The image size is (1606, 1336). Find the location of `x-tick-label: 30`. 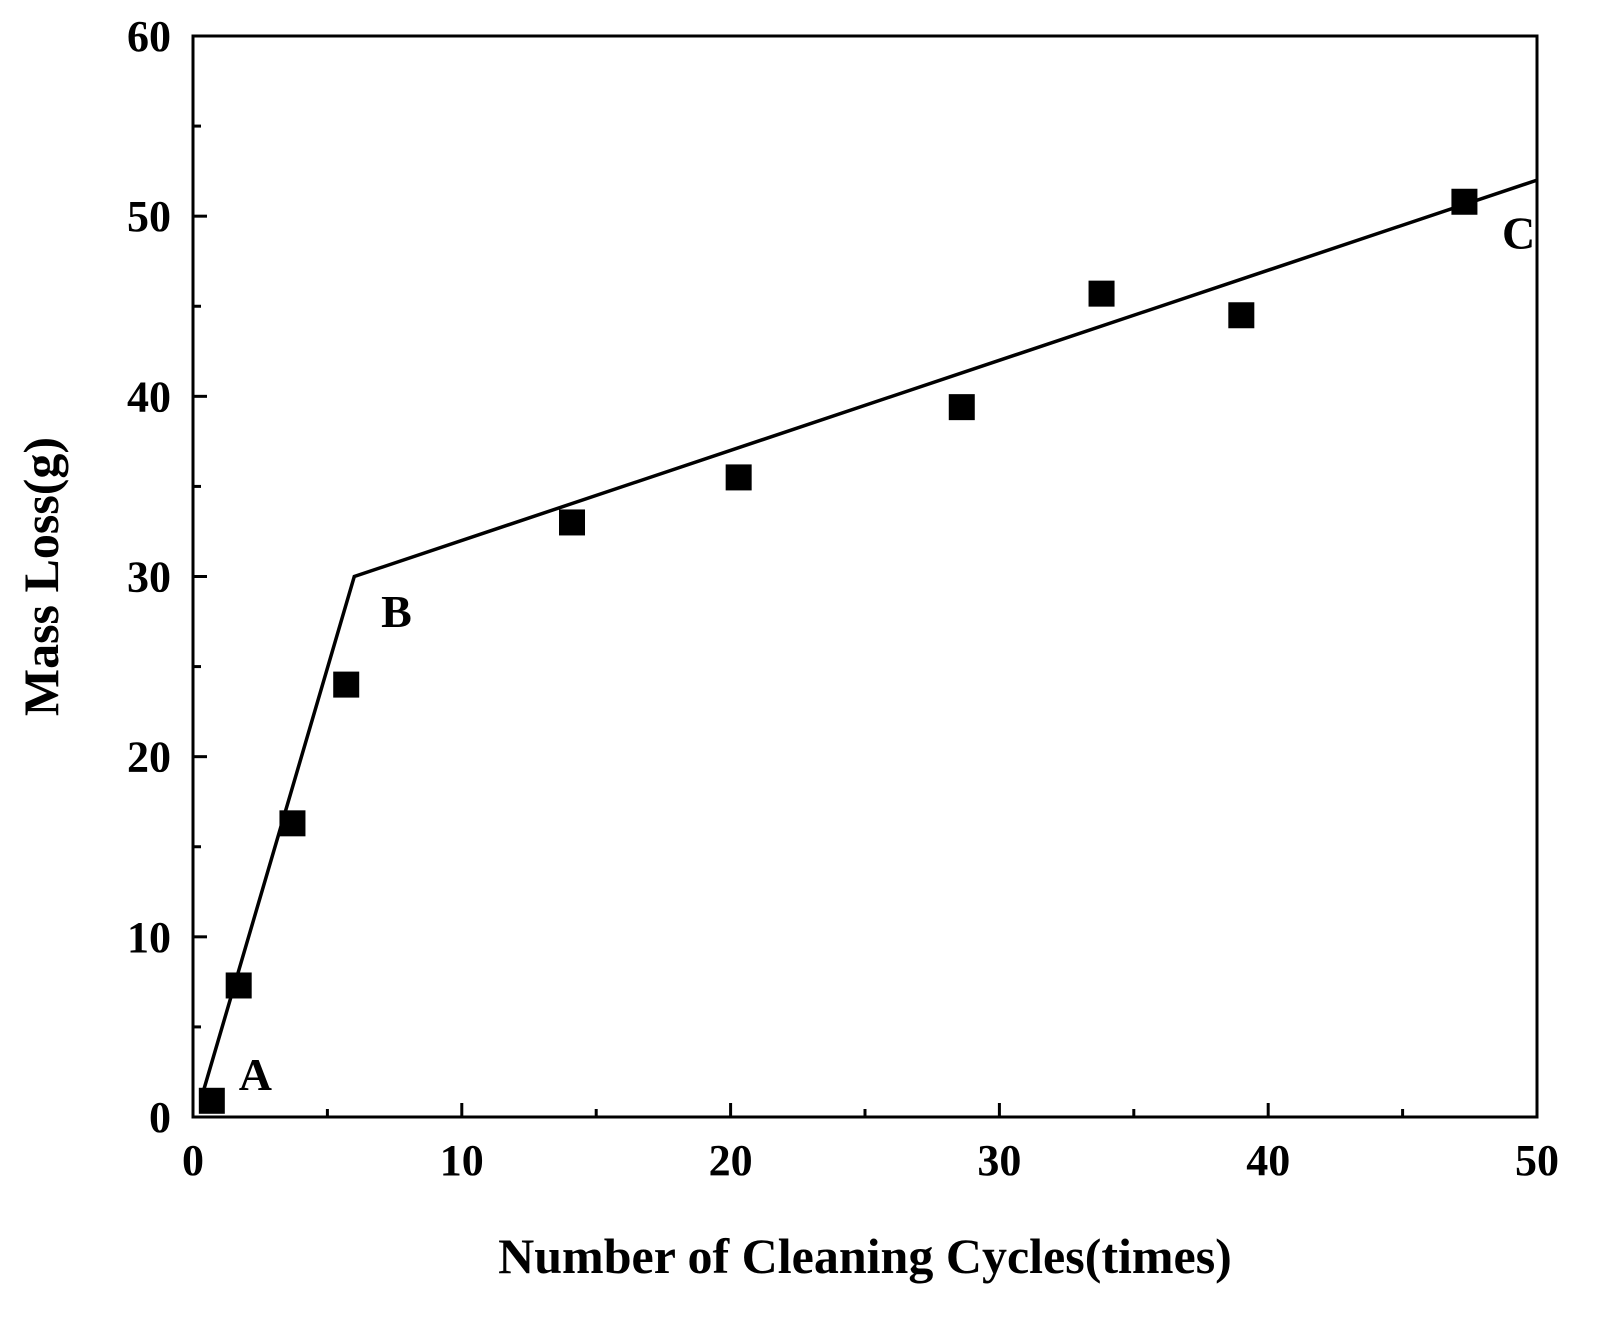

x-tick-label: 30 is located at coordinates (999, 1160).